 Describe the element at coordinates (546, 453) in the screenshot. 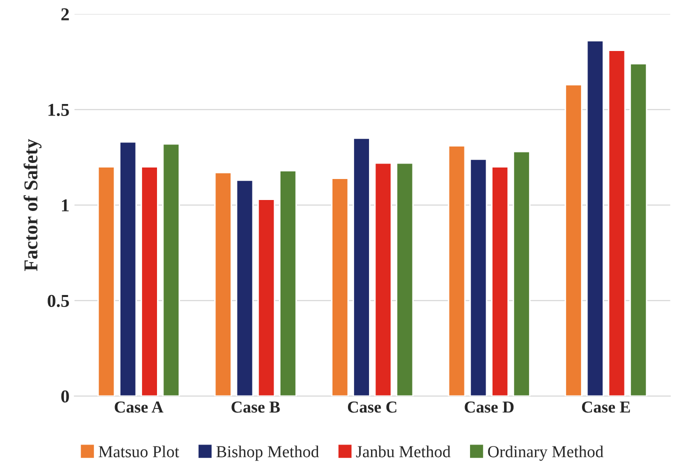

I see `legend-label: Ordinary Method` at that location.